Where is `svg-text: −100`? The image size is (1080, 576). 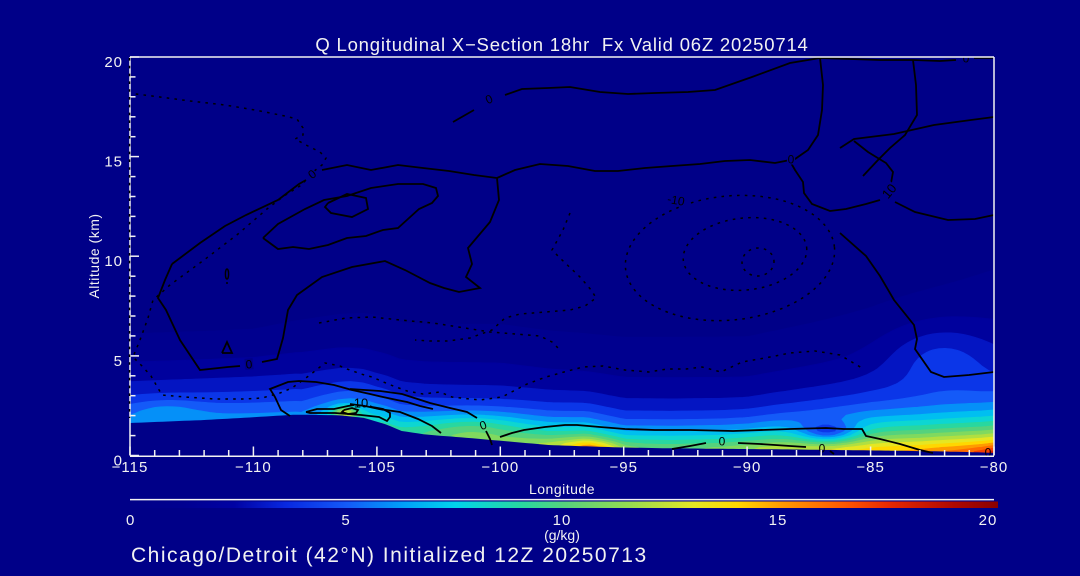
svg-text: −100 is located at coordinates (500, 467).